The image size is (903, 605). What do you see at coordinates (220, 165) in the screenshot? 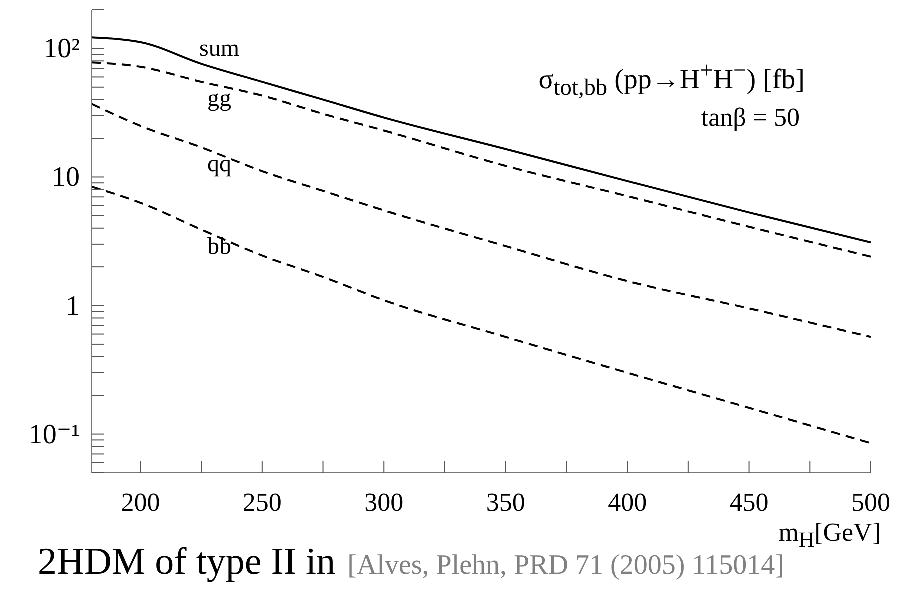
I see `series-label: qq` at bounding box center [220, 165].